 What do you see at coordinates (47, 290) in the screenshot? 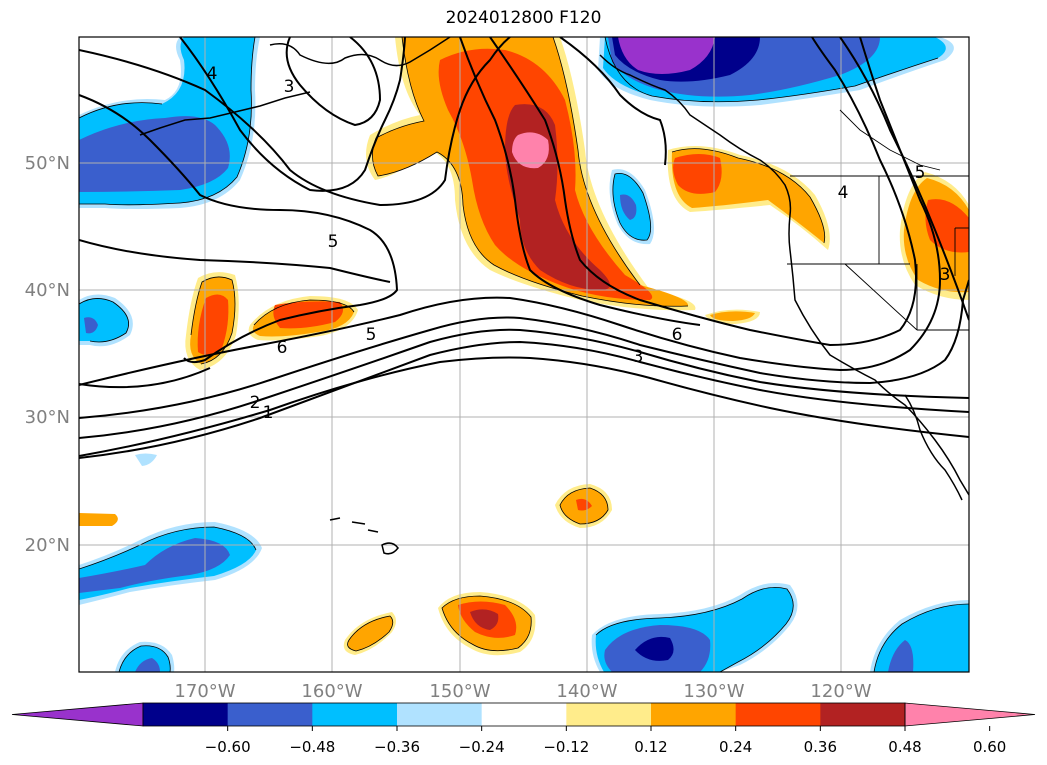
I see `lat-label: 40°N` at bounding box center [47, 290].